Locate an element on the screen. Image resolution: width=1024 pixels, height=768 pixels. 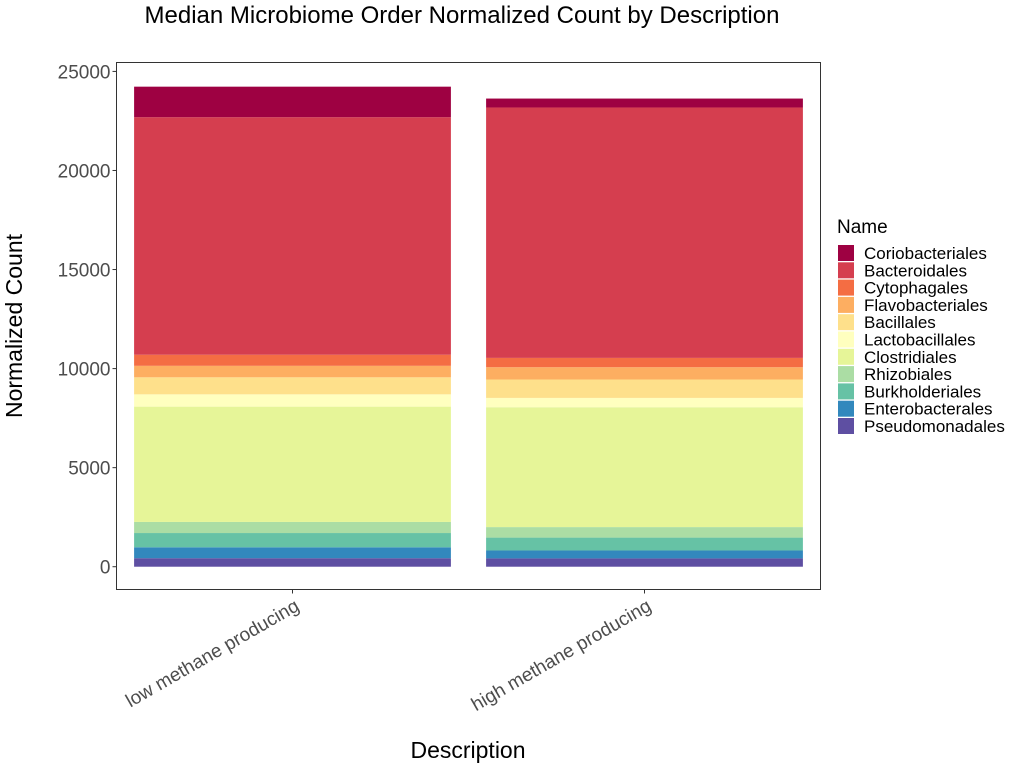
y-axis: 0 5000 10000 15000 20000 25000 is located at coordinates (87, 320).